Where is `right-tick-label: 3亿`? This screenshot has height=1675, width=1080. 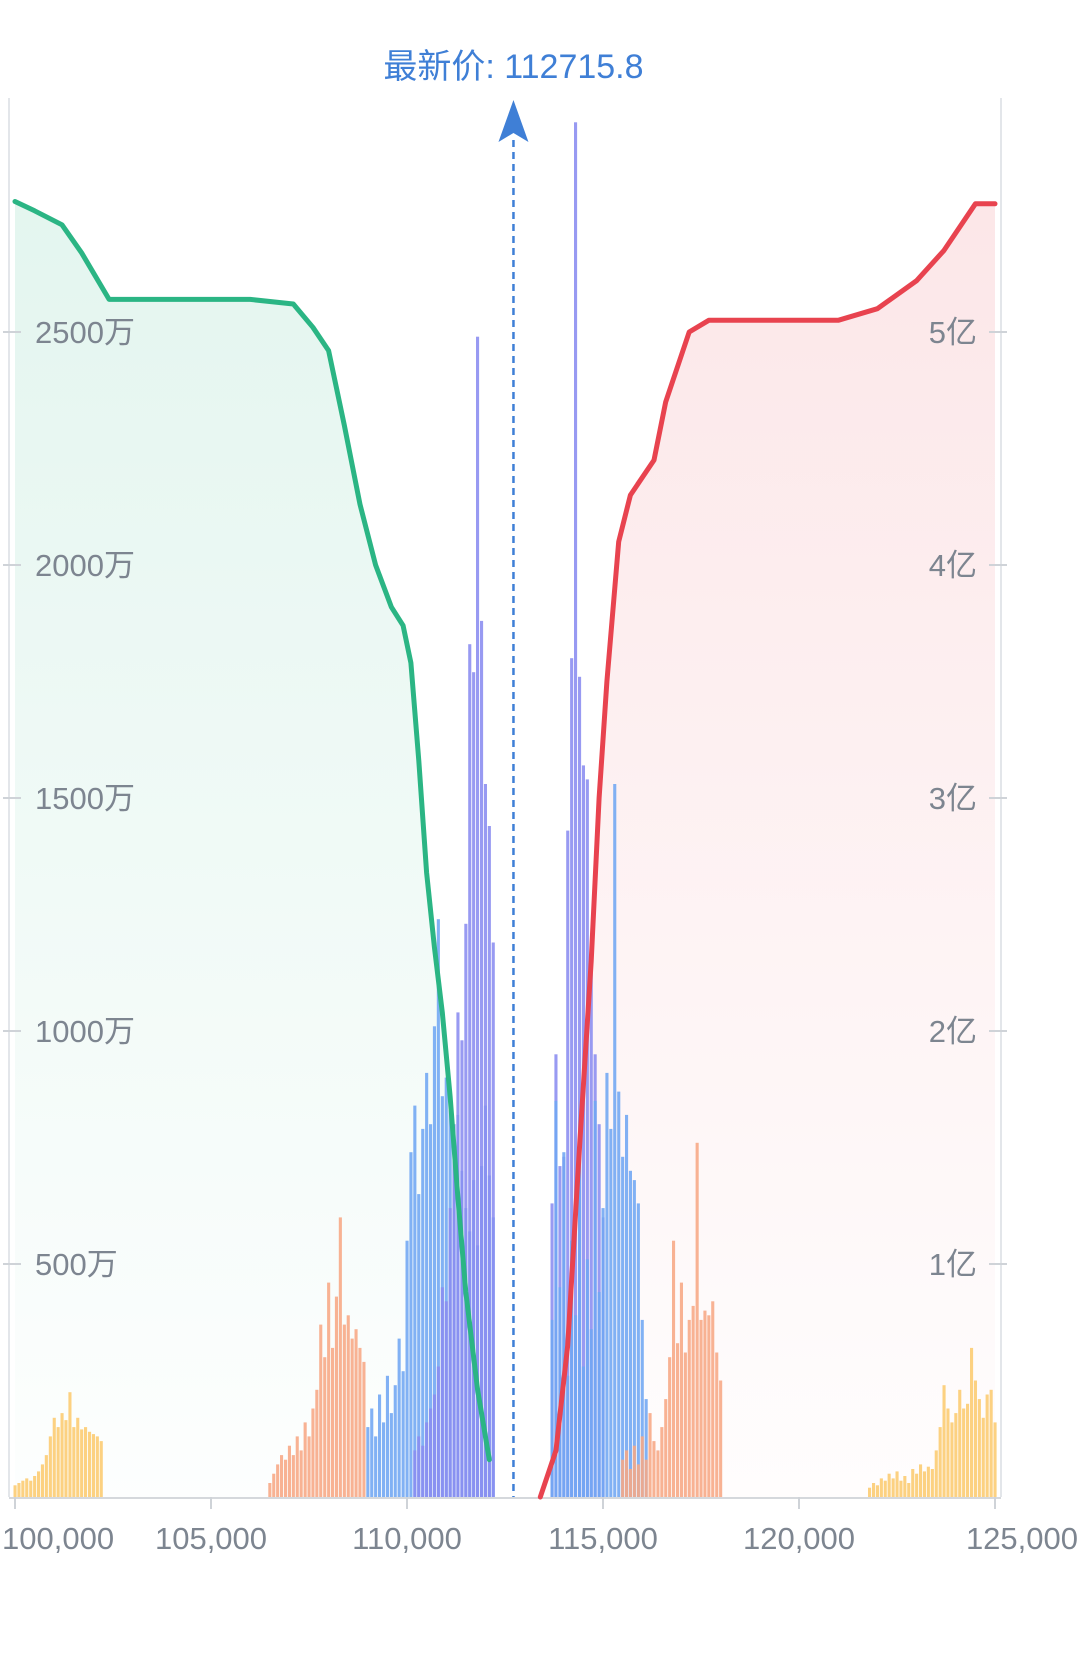
right-tick-label: 3亿 is located at coordinates (953, 798).